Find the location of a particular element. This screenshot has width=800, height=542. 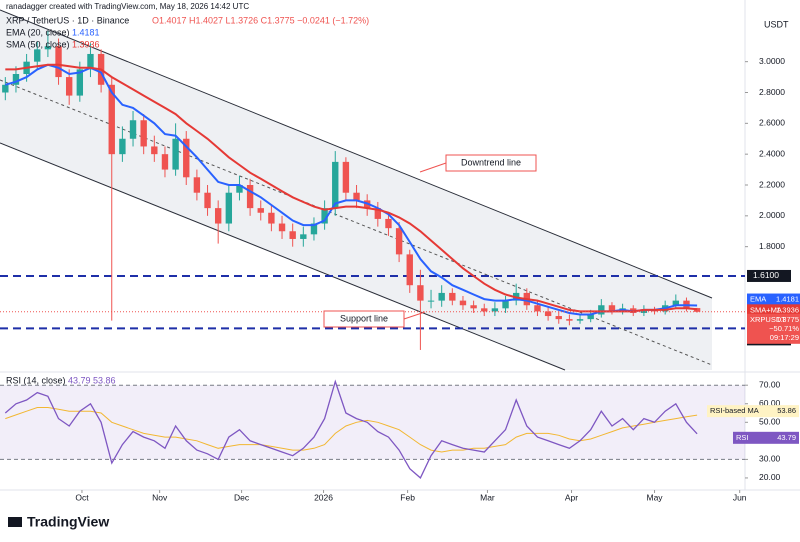

symbol: XRP / TetherUS · 1D · Binance is located at coordinates (67, 20).